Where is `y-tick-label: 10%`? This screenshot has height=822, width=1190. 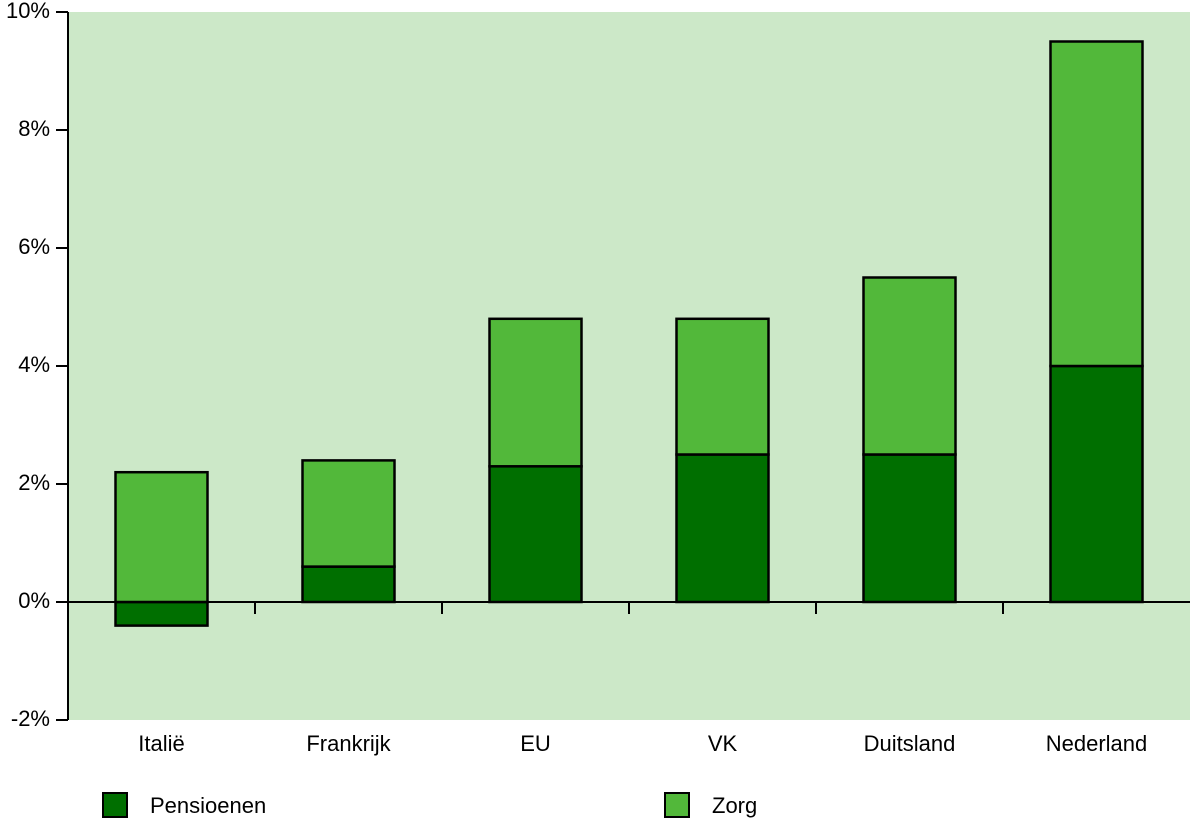 y-tick-label: 10% is located at coordinates (28, 11).